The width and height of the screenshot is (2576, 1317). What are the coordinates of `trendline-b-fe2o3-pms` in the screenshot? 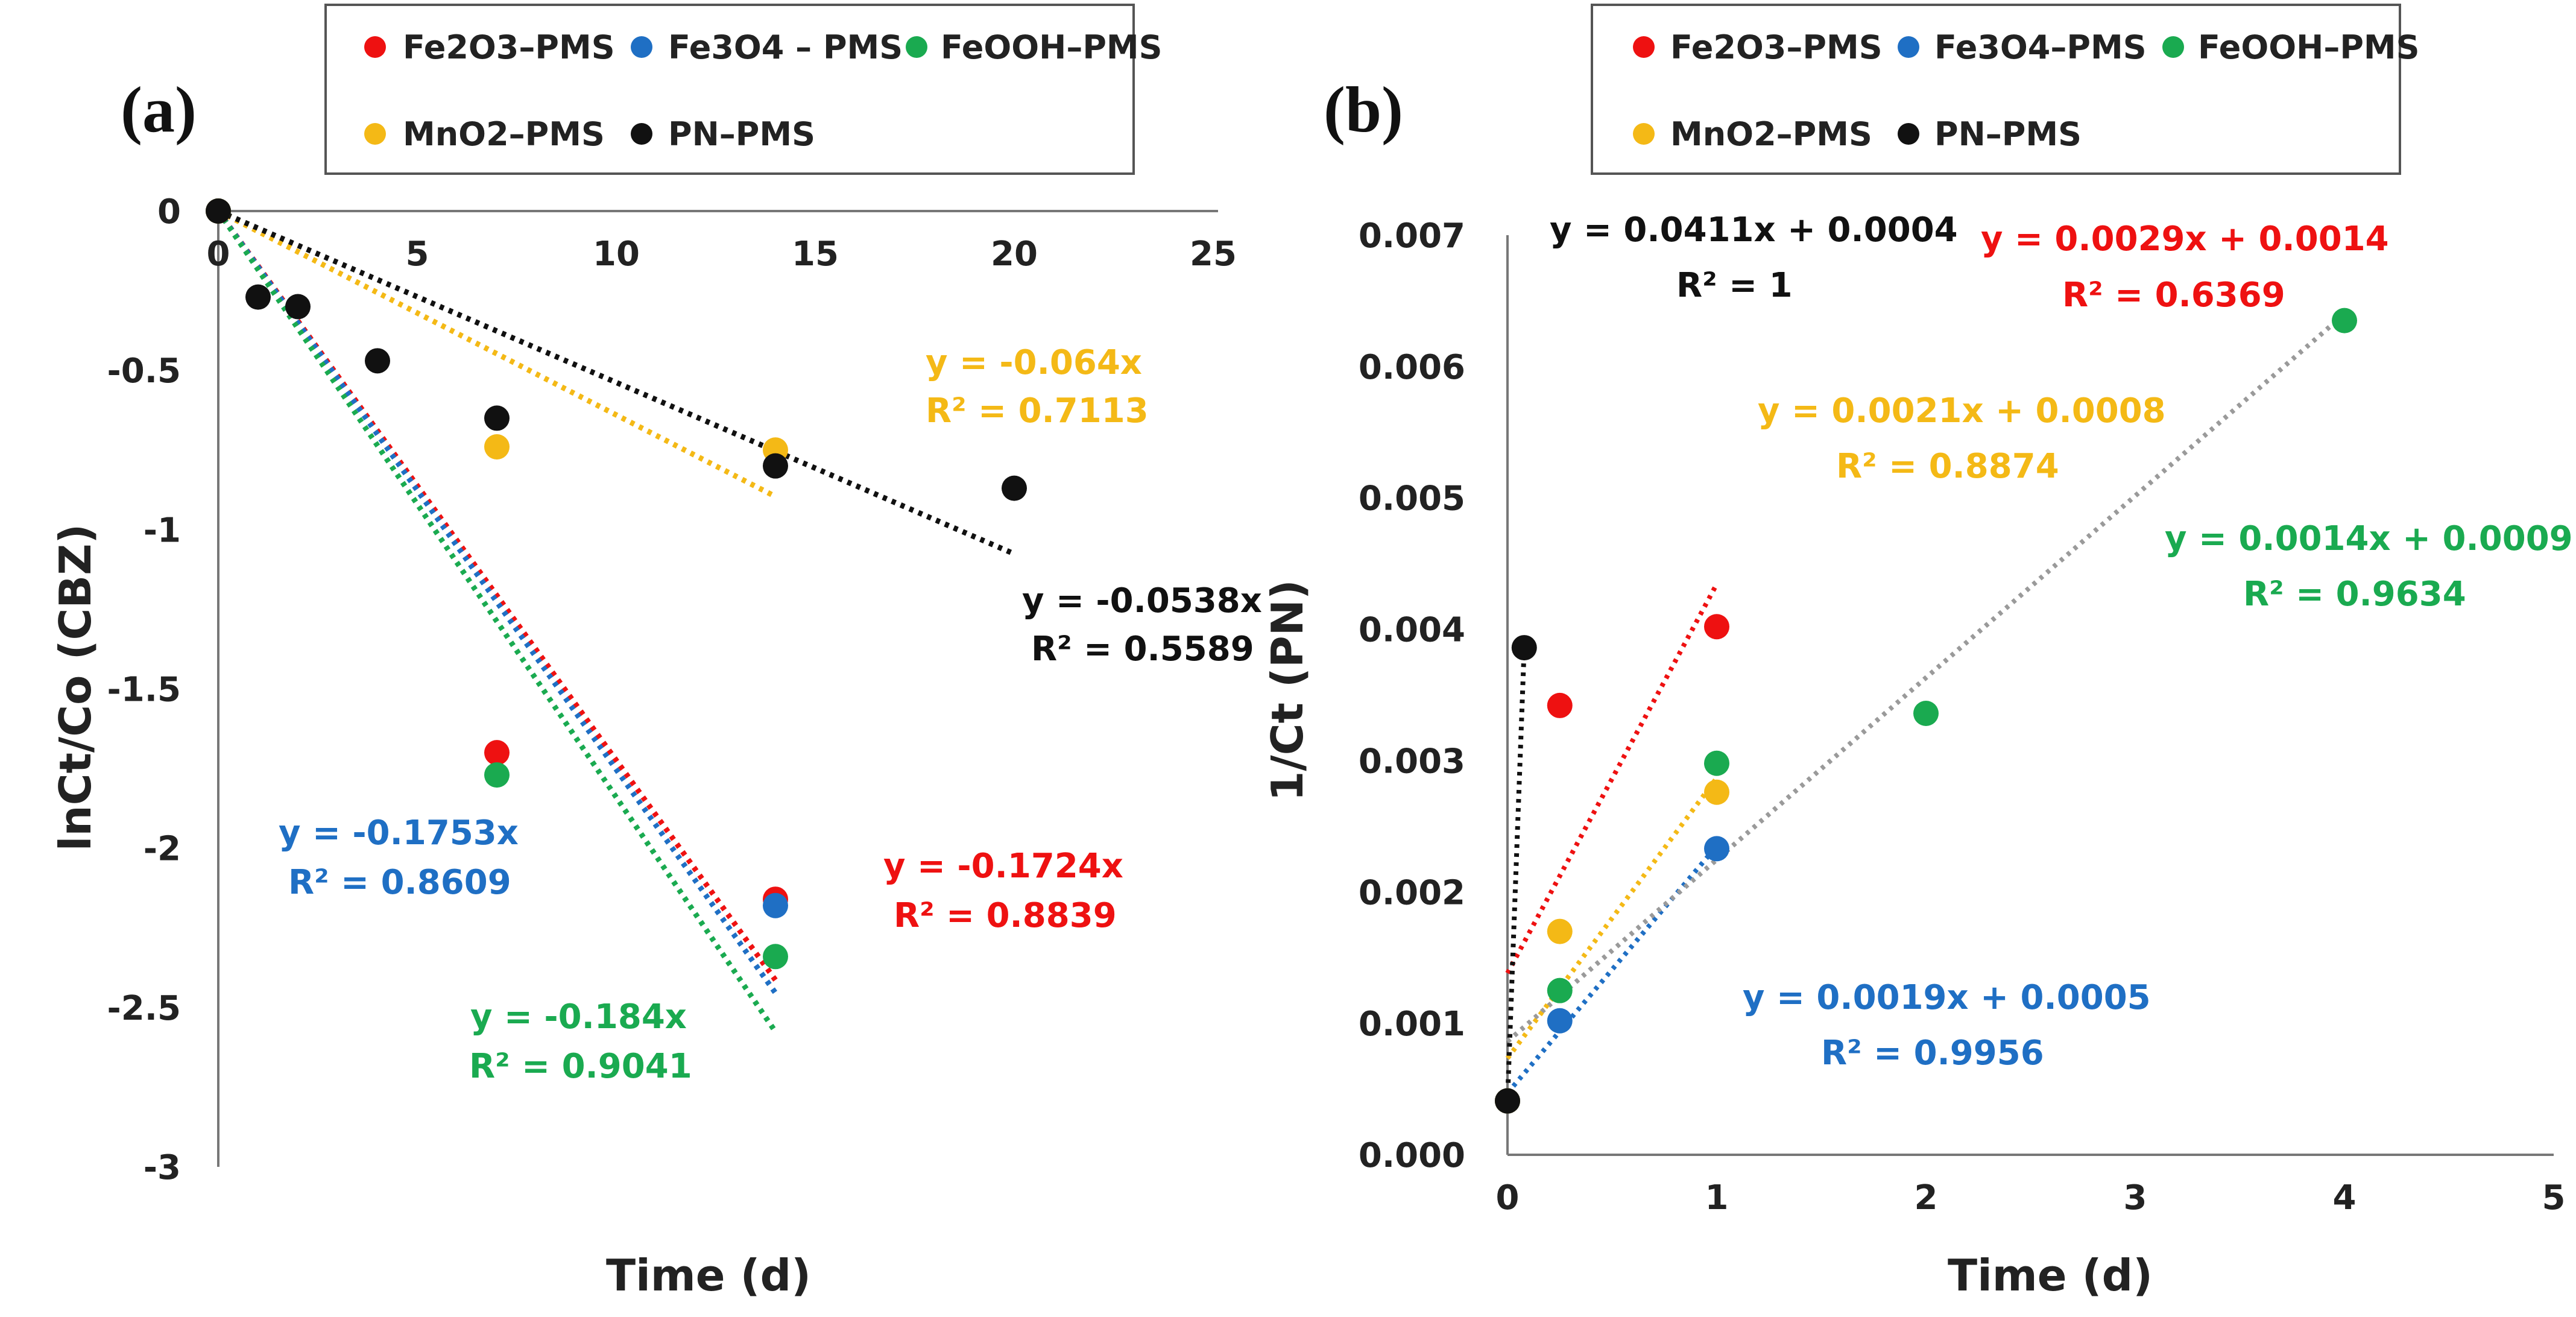 It's located at (1612, 778).